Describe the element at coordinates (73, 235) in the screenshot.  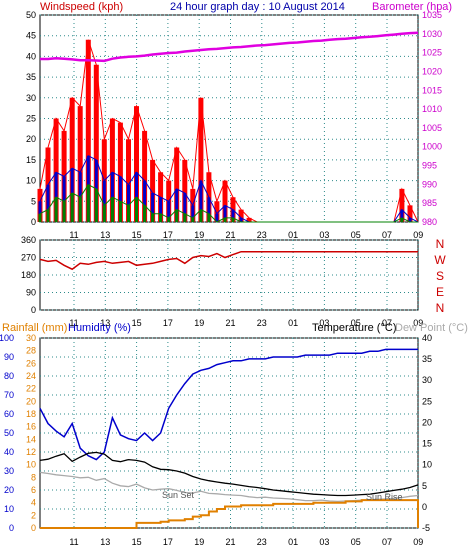
I see `wind-xtick: 11` at that location.